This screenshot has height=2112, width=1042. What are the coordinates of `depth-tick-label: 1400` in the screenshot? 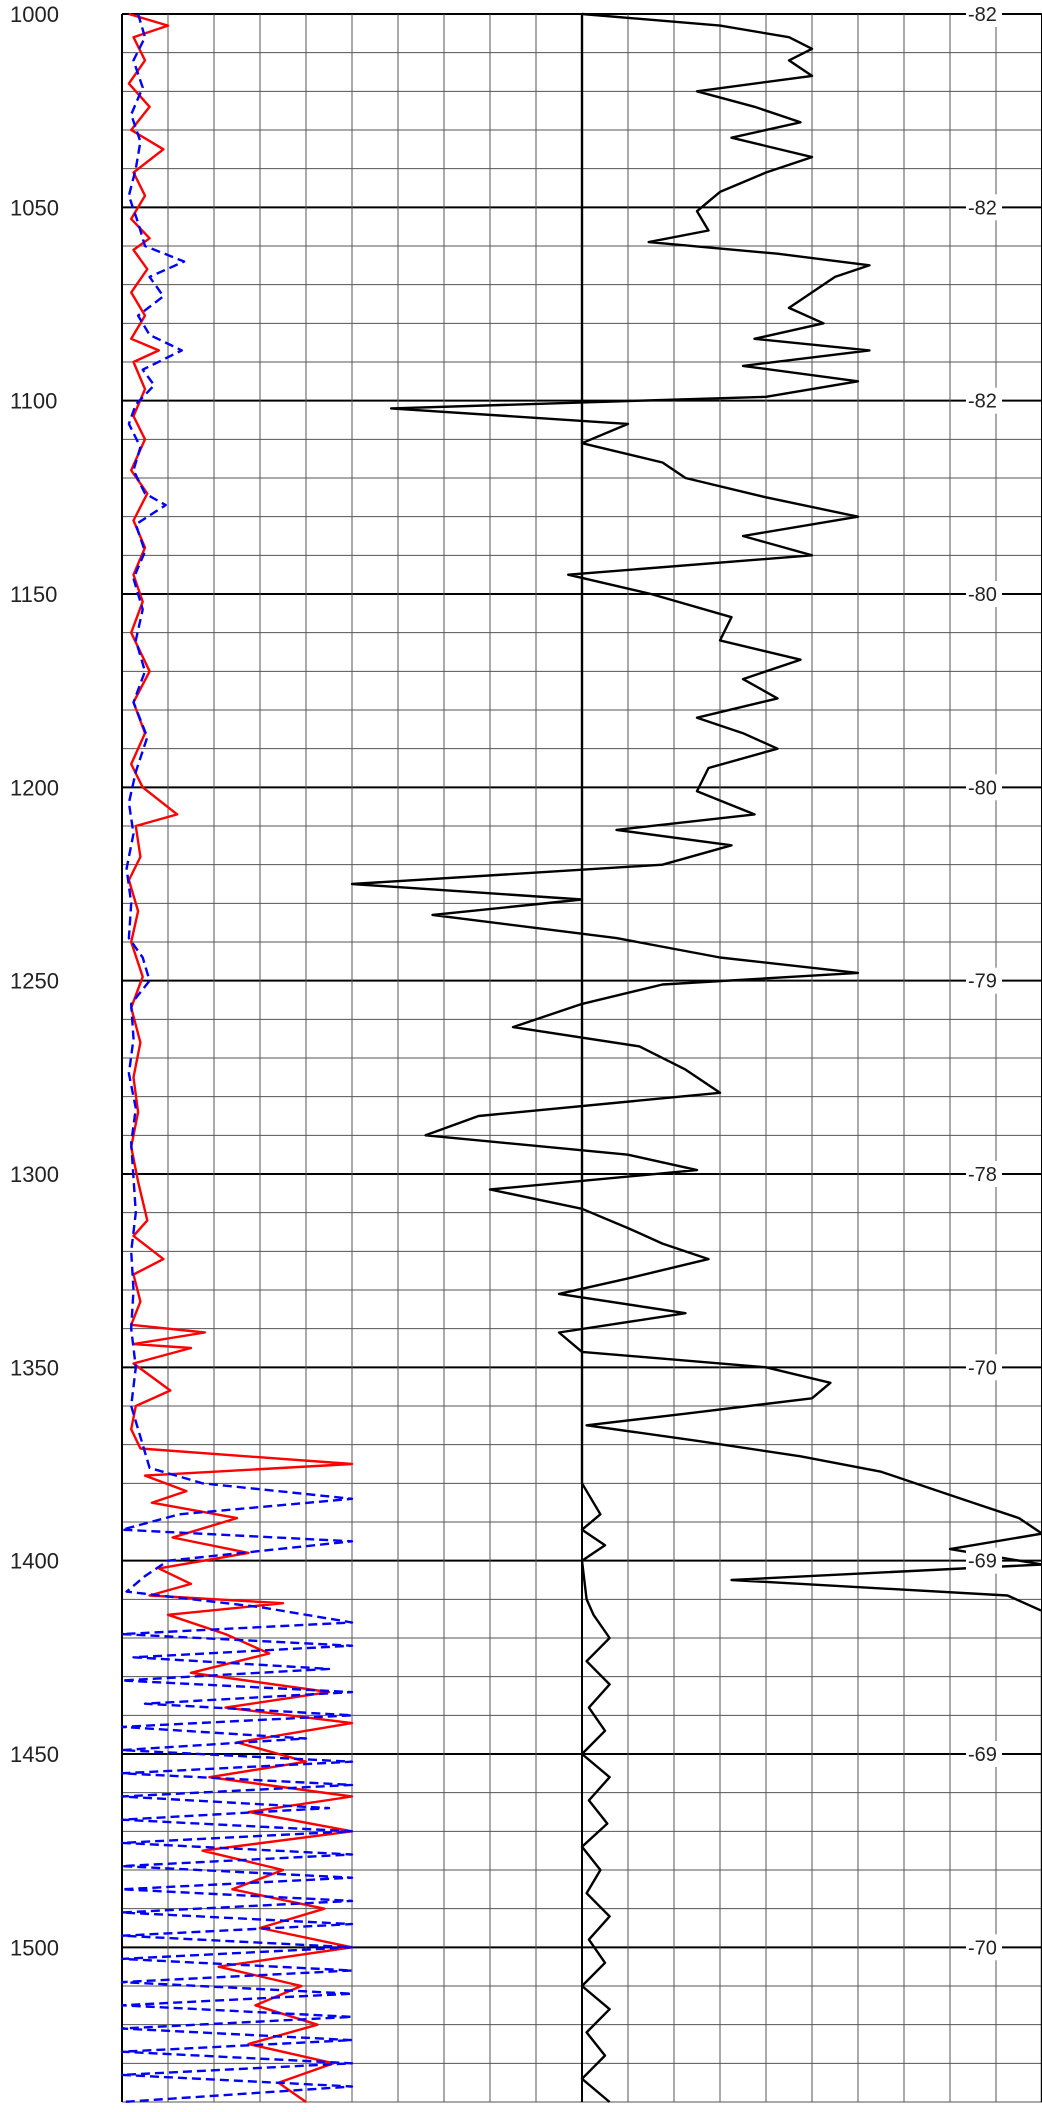 It's located at (34, 1561).